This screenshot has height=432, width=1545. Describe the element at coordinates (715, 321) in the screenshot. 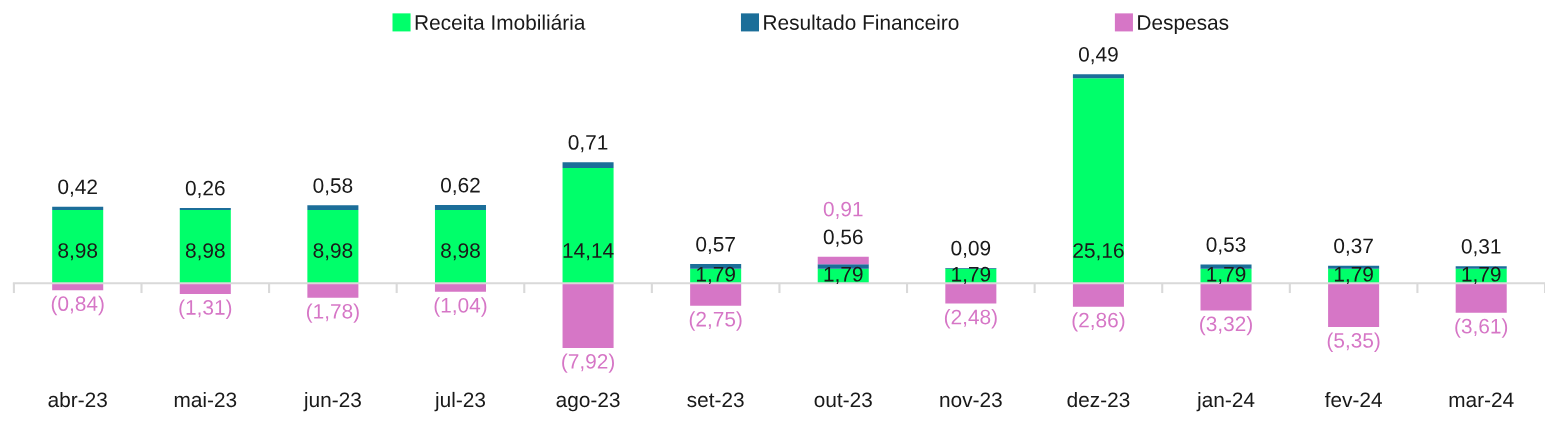

I see `data-label: (2,75)` at that location.